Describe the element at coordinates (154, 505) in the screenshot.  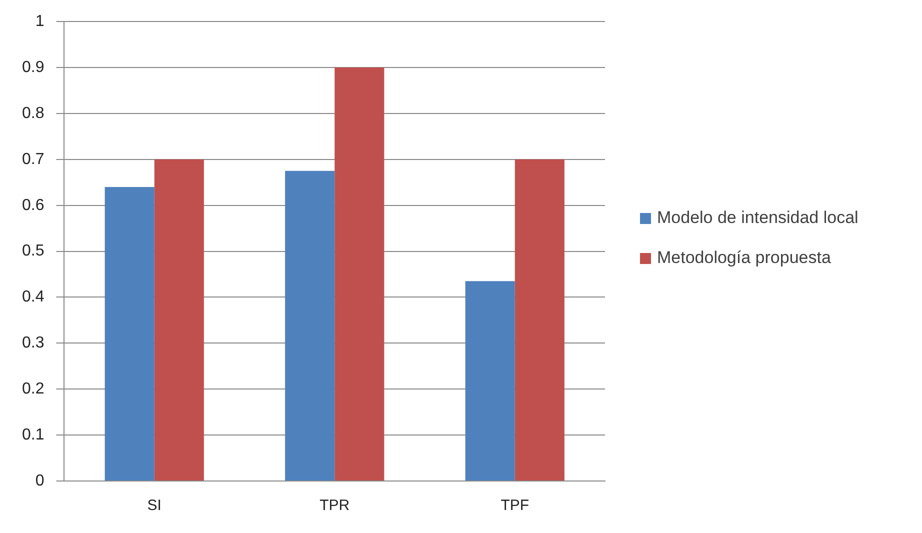
I see `x-tick-label: SI` at that location.